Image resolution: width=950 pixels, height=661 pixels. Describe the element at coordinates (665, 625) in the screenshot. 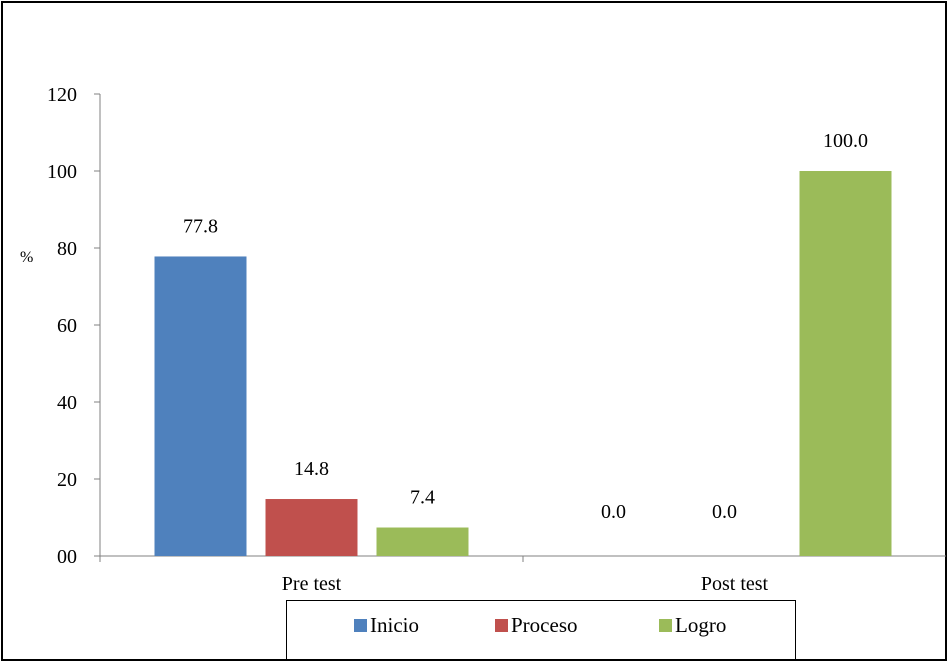

I see `legend-swatch-logro` at that location.